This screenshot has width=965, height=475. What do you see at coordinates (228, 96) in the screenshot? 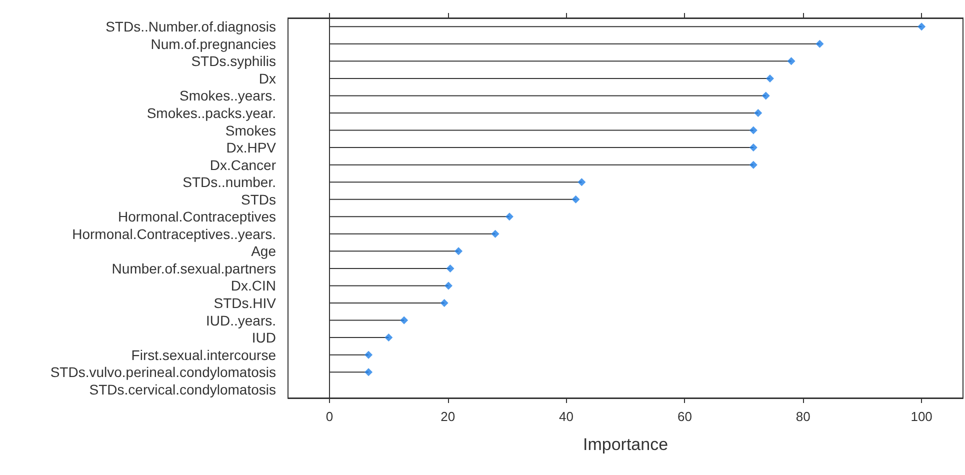
I see `y-tick-label: Smokes..years.` at bounding box center [228, 96].